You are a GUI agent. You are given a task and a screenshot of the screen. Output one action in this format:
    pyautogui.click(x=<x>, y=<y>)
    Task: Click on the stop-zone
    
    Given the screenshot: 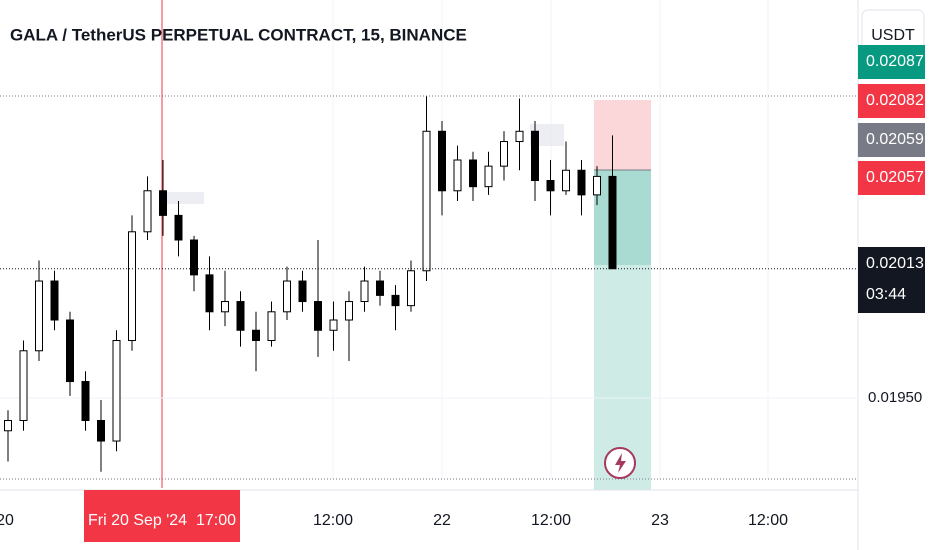 What is the action you would take?
    pyautogui.click(x=622, y=135)
    